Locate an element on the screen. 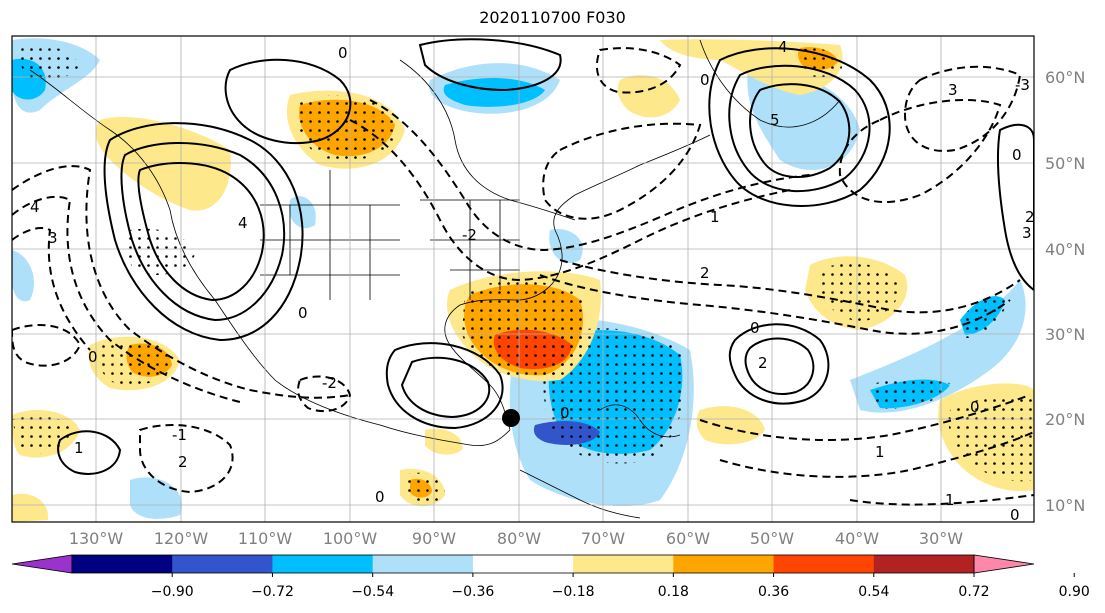 The width and height of the screenshot is (1105, 613). lon-label: 110°W is located at coordinates (265, 538).